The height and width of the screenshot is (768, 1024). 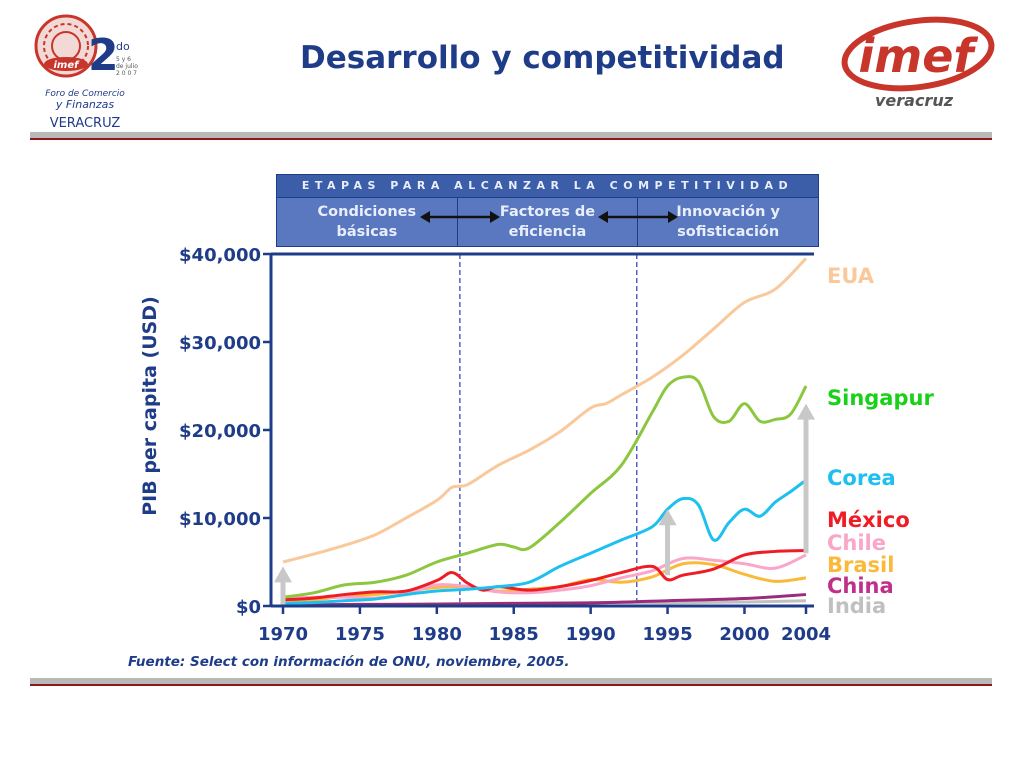 I want to click on y-axis-label: PIB per capita (USD), so click(x=150, y=406).